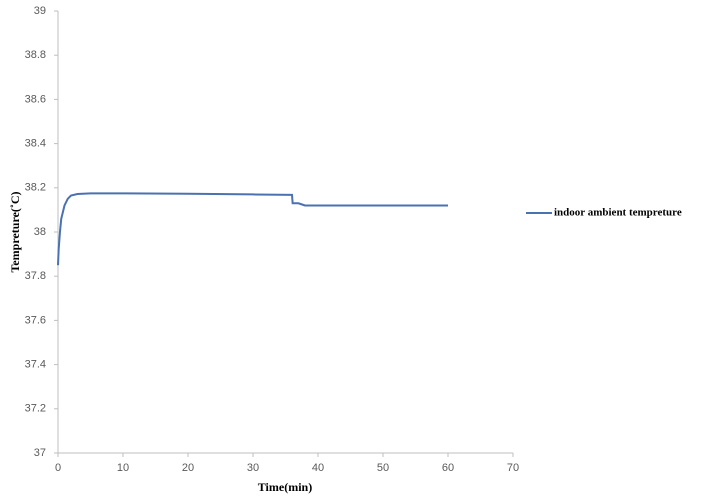  What do you see at coordinates (35, 365) in the screenshot?
I see `y-tick-label: 37.4` at bounding box center [35, 365].